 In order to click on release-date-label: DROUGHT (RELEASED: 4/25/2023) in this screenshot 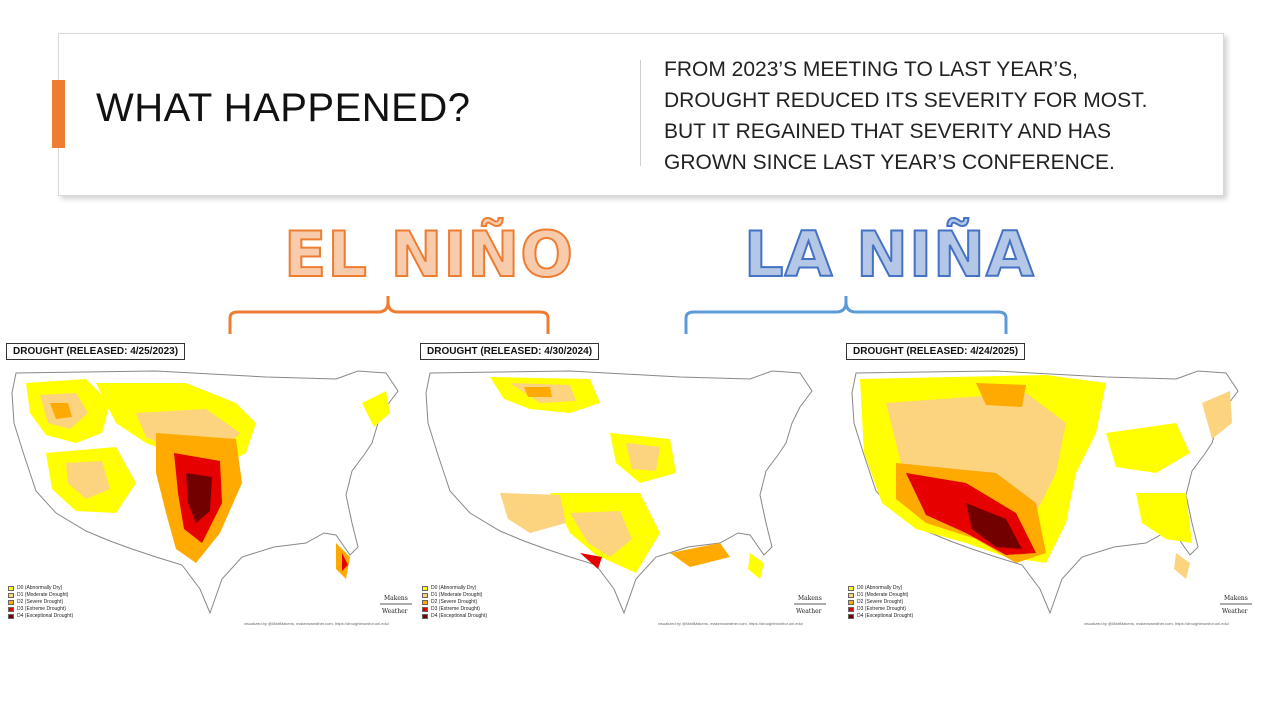, I will do `click(96, 351)`.